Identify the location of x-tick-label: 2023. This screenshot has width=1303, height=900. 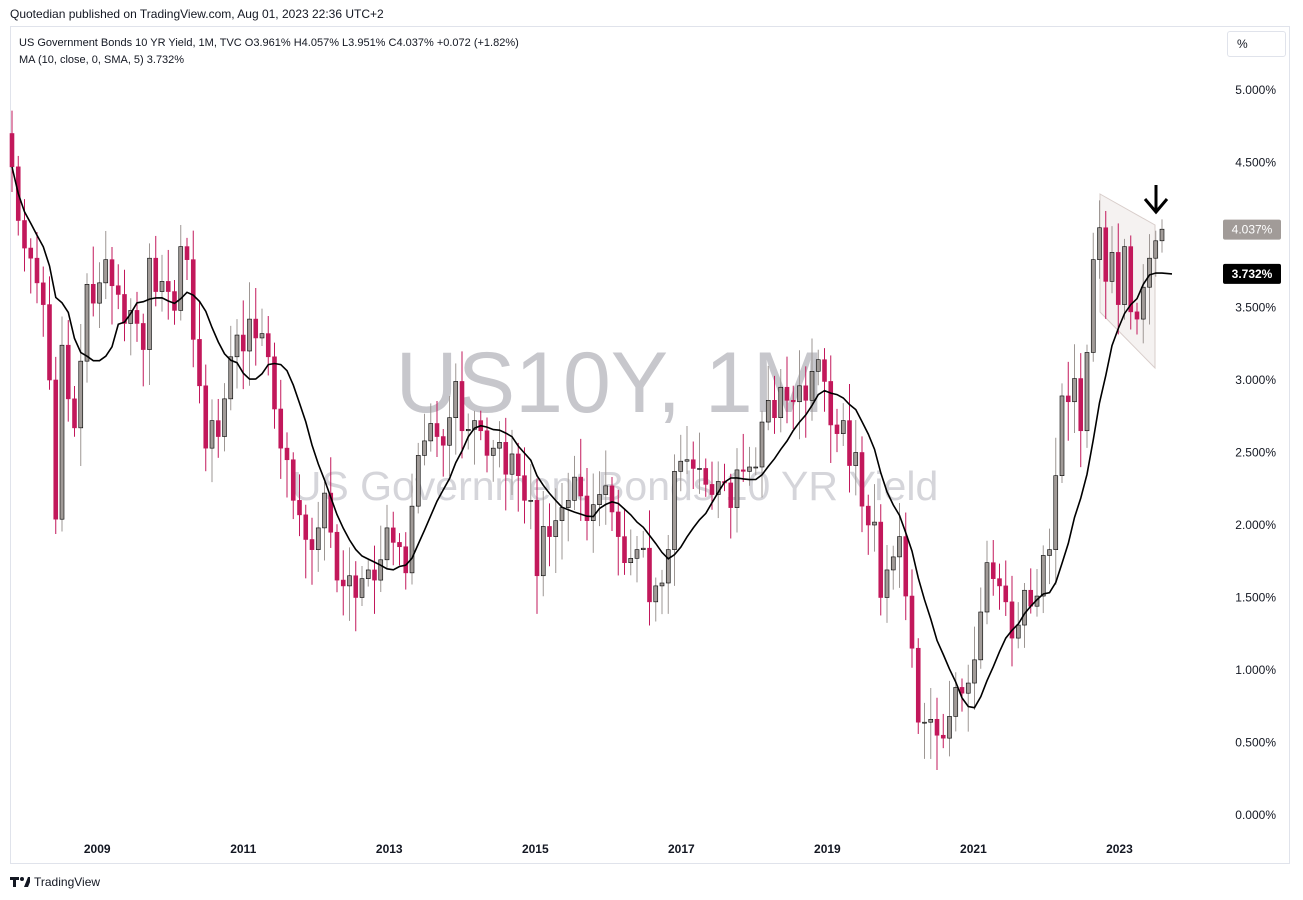
(1119, 849).